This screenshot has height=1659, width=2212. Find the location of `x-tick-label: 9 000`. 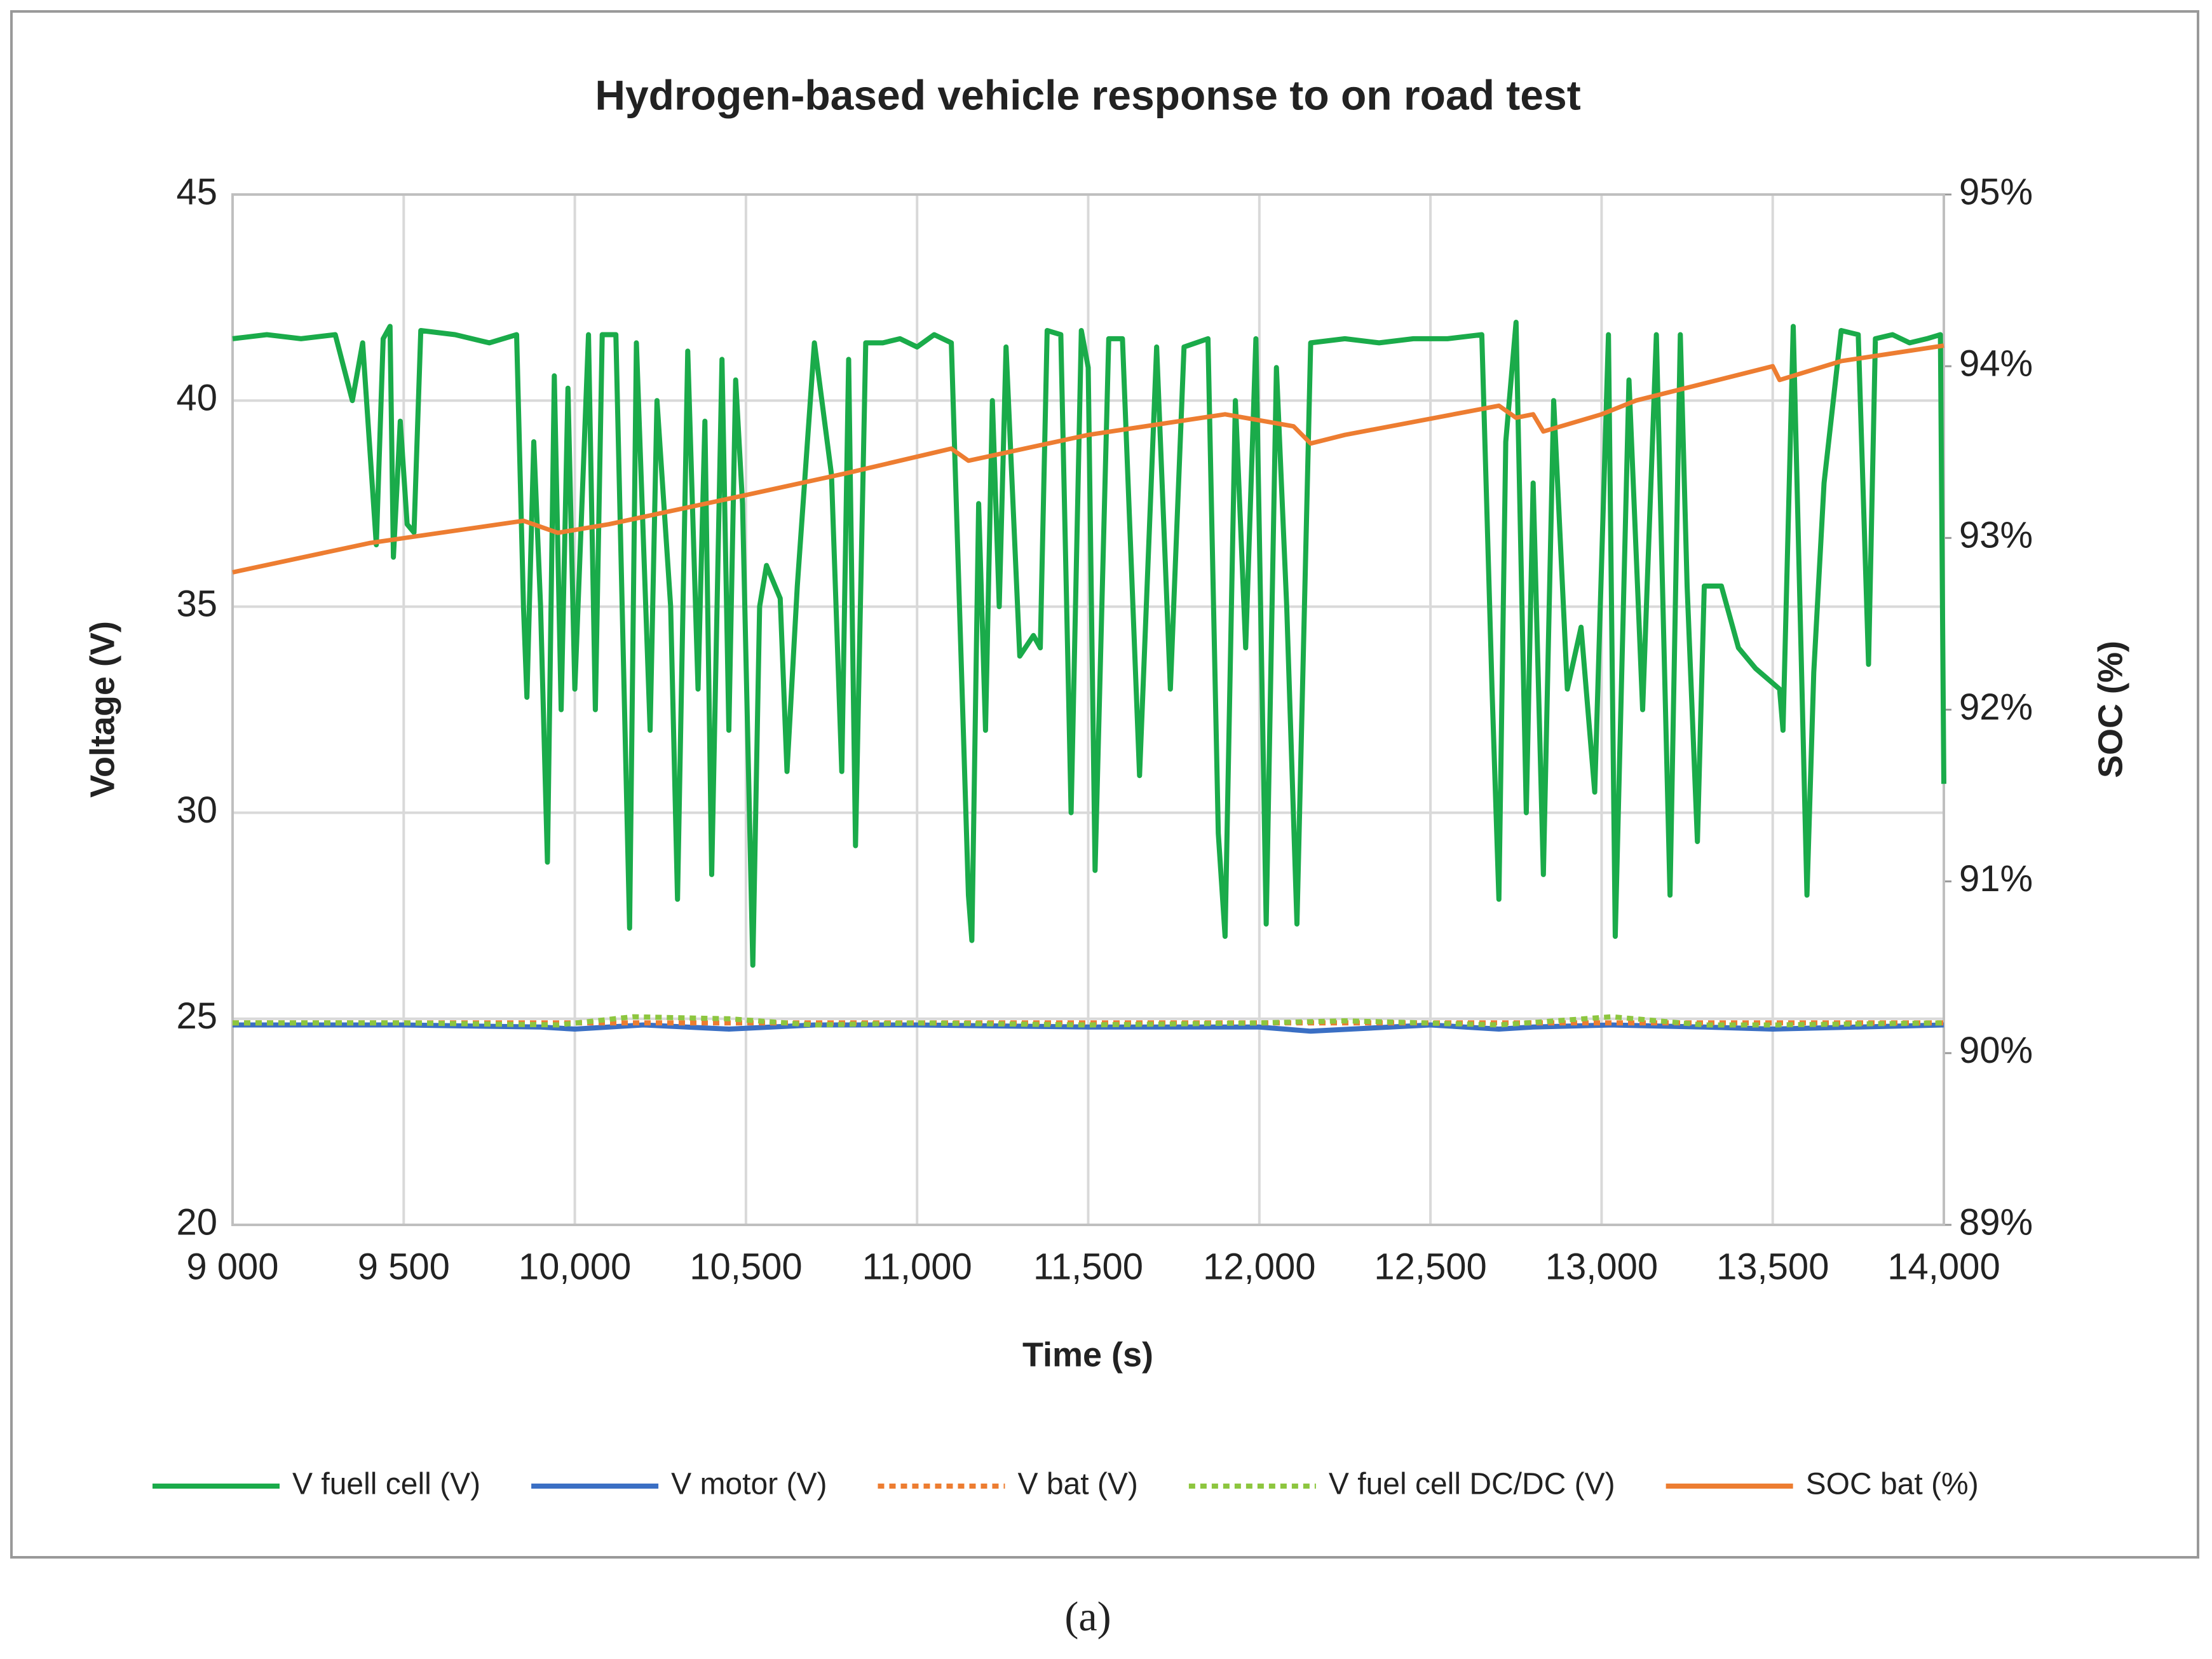

x-tick-label: 9 000 is located at coordinates (232, 1266).